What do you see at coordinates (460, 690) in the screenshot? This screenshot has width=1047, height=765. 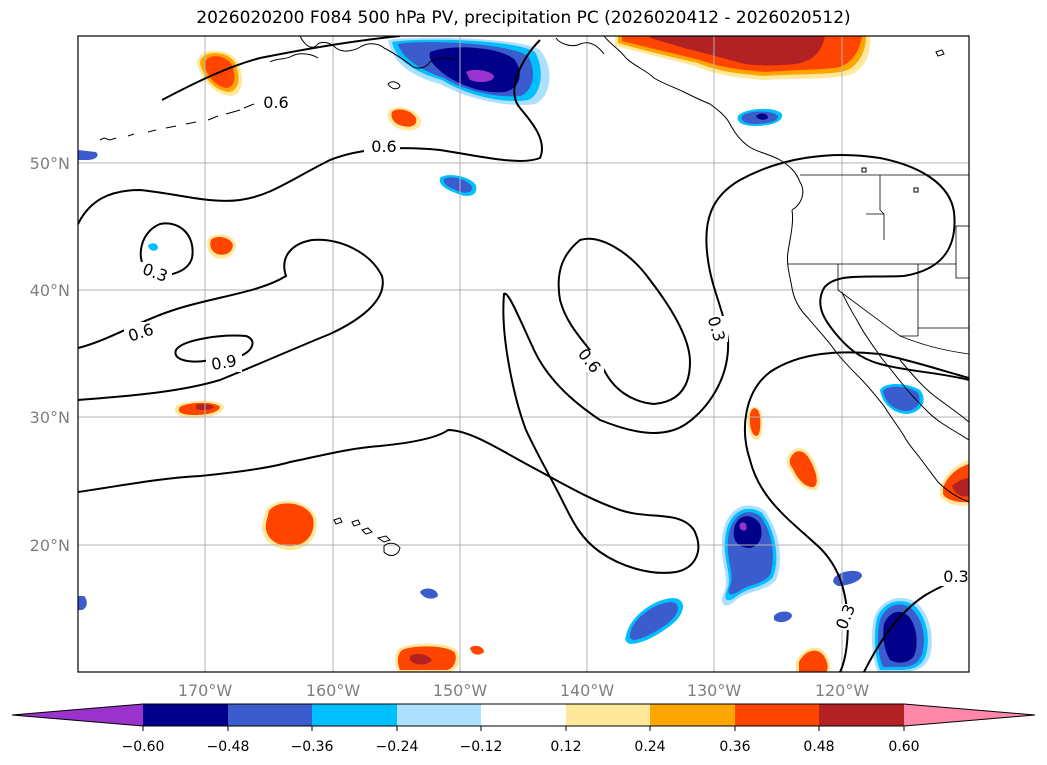 I see `lon-tick-label: 150°W` at bounding box center [460, 690].